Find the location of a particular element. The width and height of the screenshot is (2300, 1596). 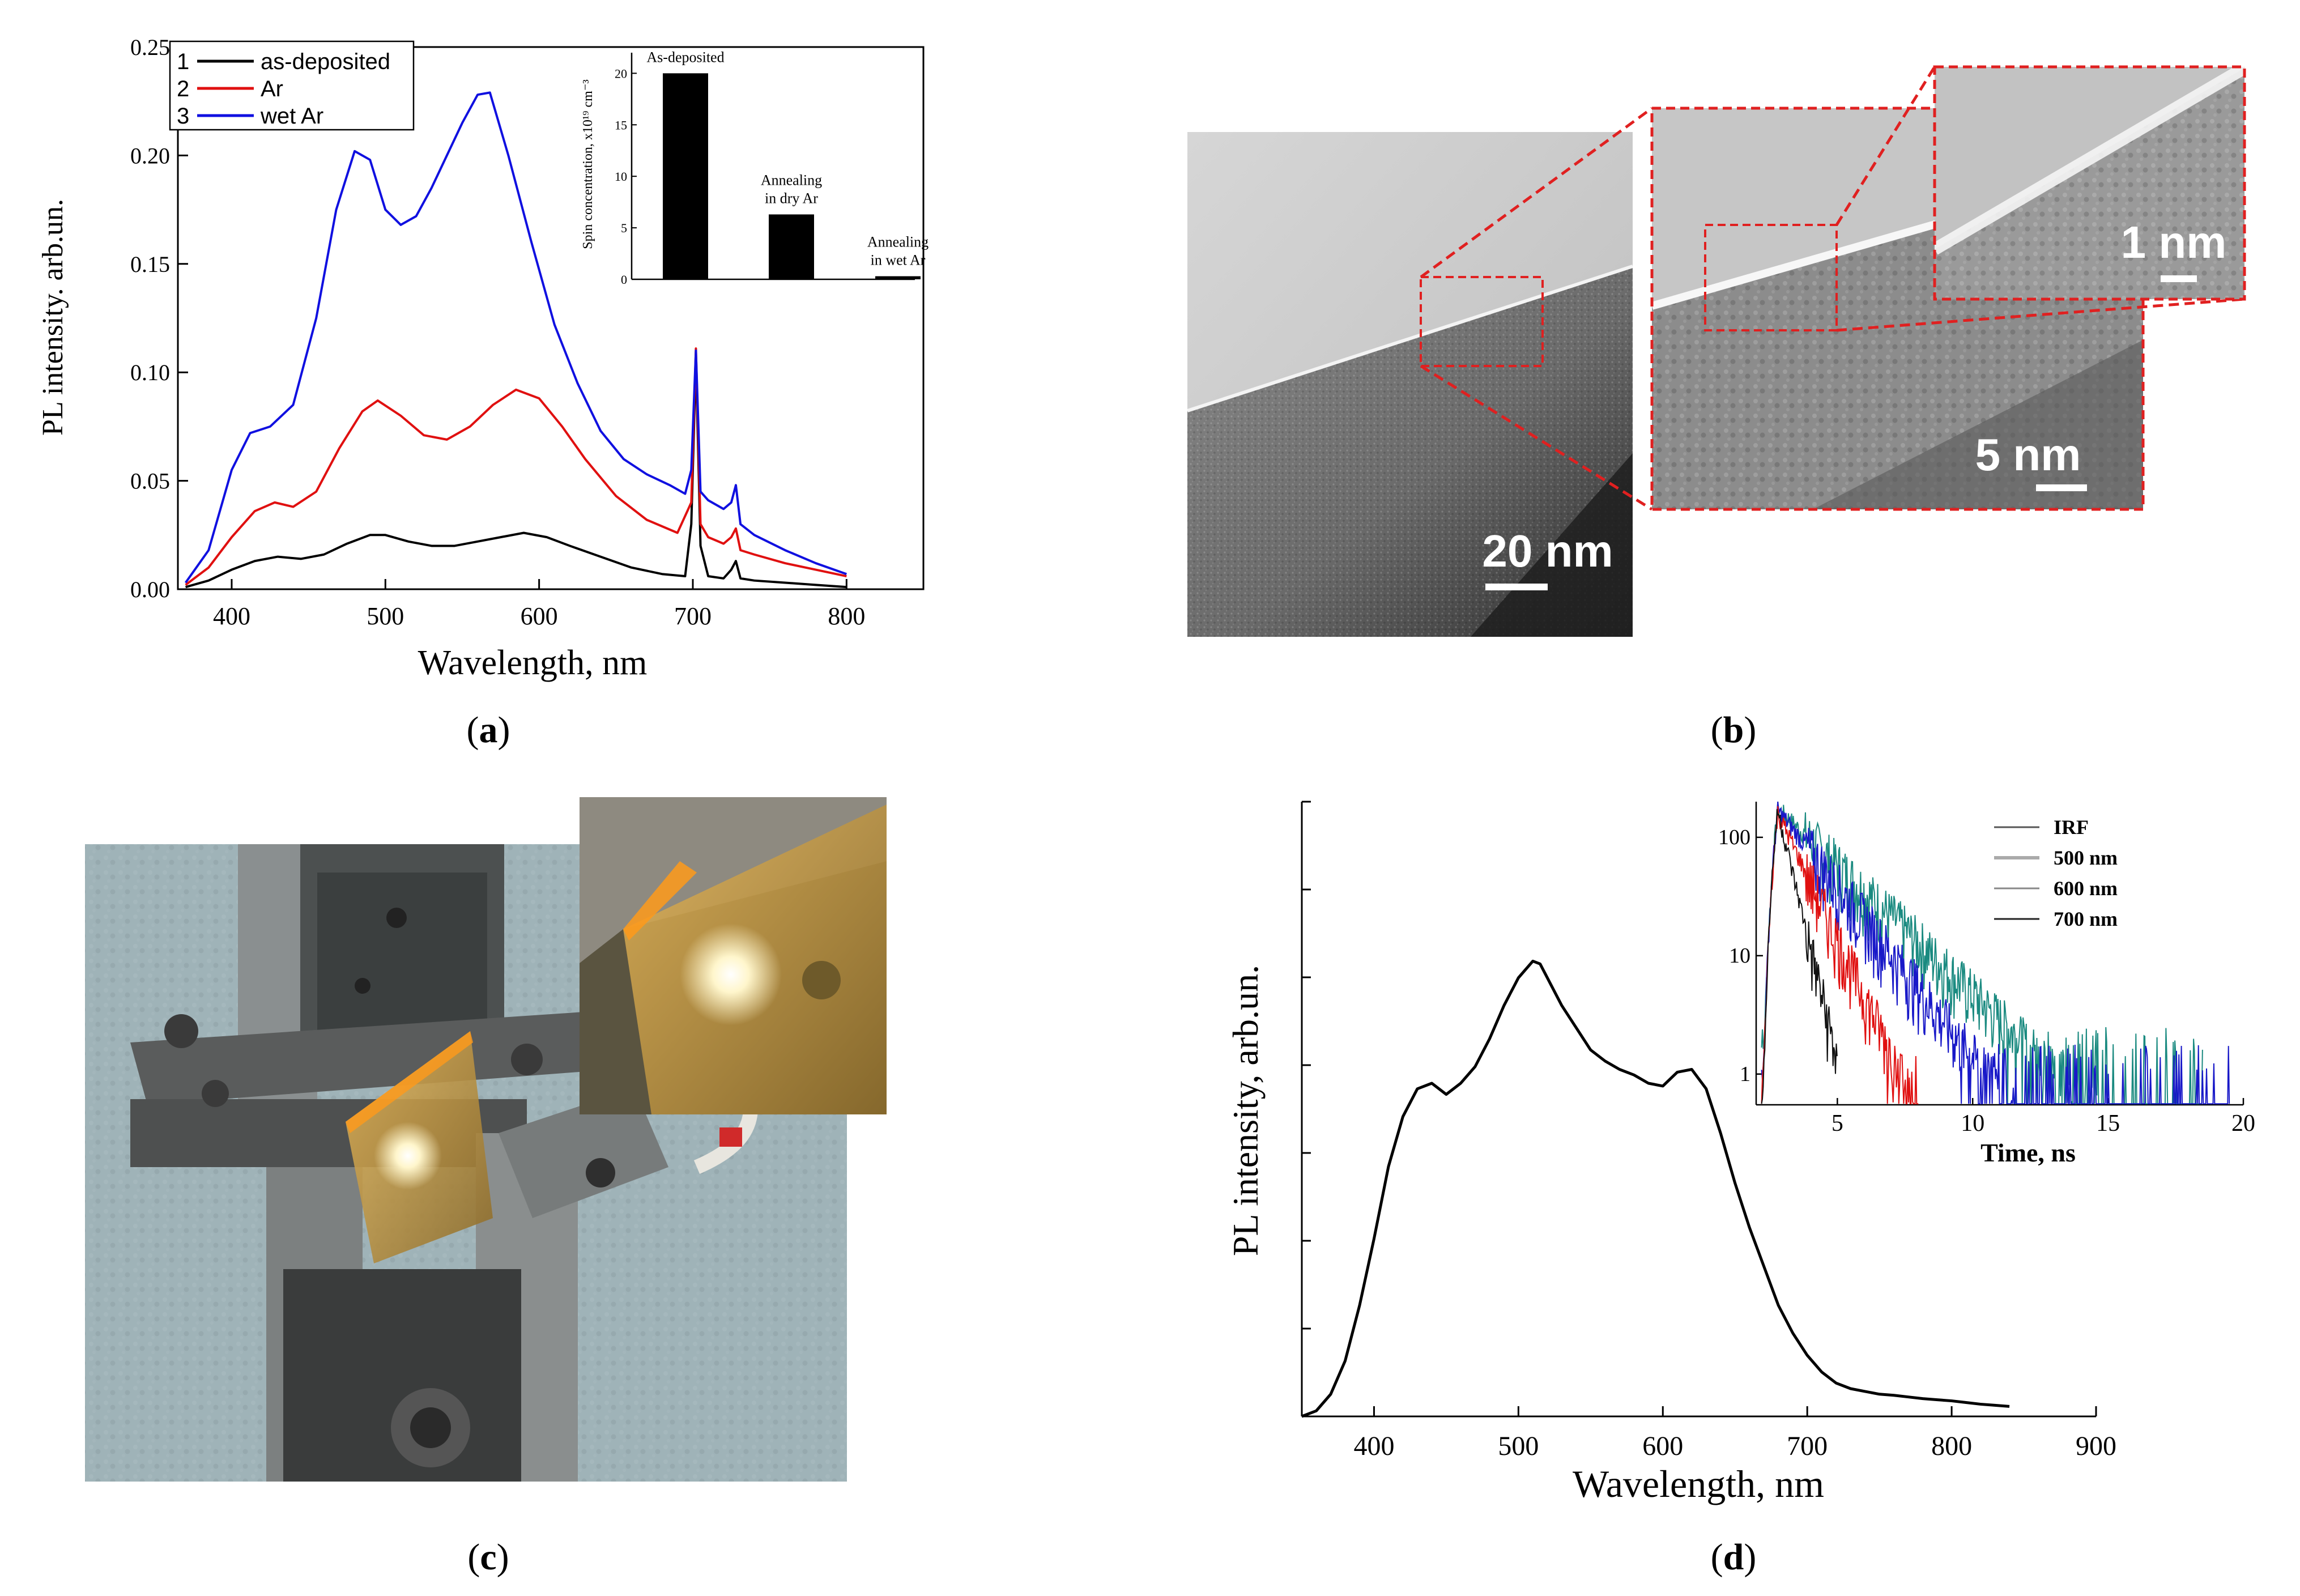

a-xtick-label: 800 is located at coordinates (846, 616).